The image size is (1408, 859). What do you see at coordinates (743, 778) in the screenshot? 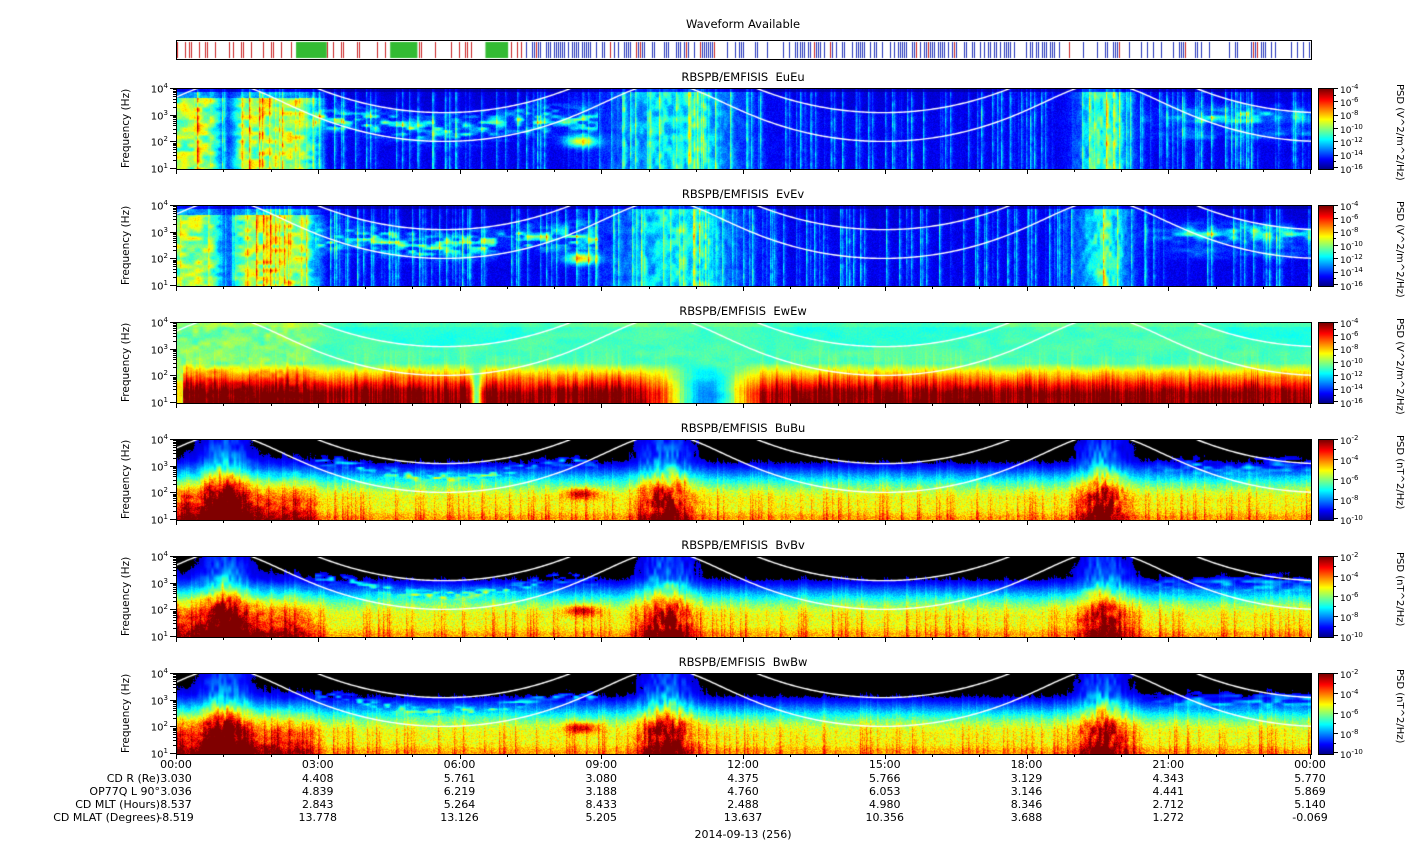
I see `ephemeris-value: 4.375` at bounding box center [743, 778].